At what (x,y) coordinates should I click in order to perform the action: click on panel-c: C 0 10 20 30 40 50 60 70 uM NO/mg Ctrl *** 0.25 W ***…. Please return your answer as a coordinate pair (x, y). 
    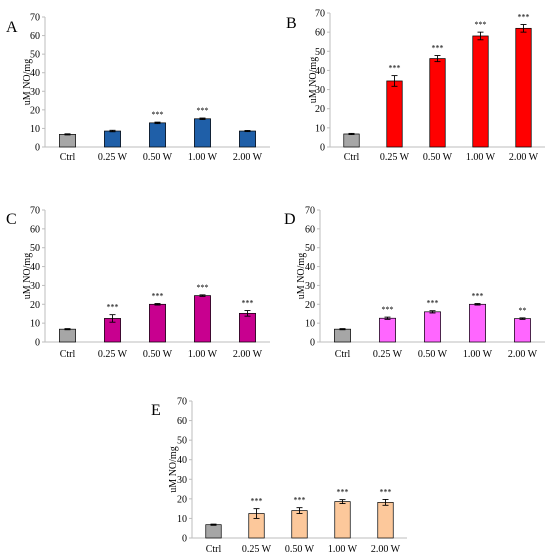
    Looking at the image, I should click on (138, 283).